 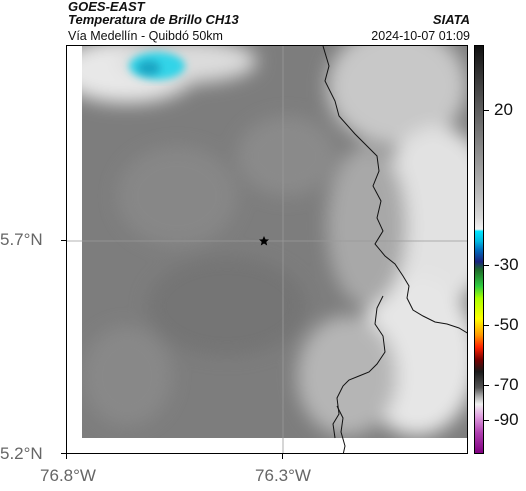 What do you see at coordinates (479, 249) in the screenshot?
I see `temperature-colorbar` at bounding box center [479, 249].